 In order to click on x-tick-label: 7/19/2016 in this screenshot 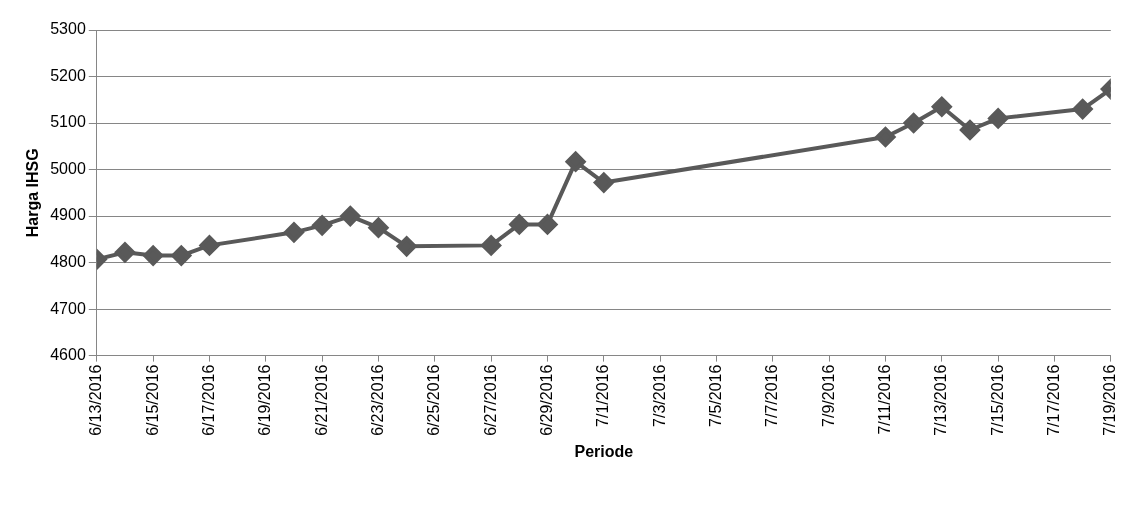, I will do `click(1110, 400)`.